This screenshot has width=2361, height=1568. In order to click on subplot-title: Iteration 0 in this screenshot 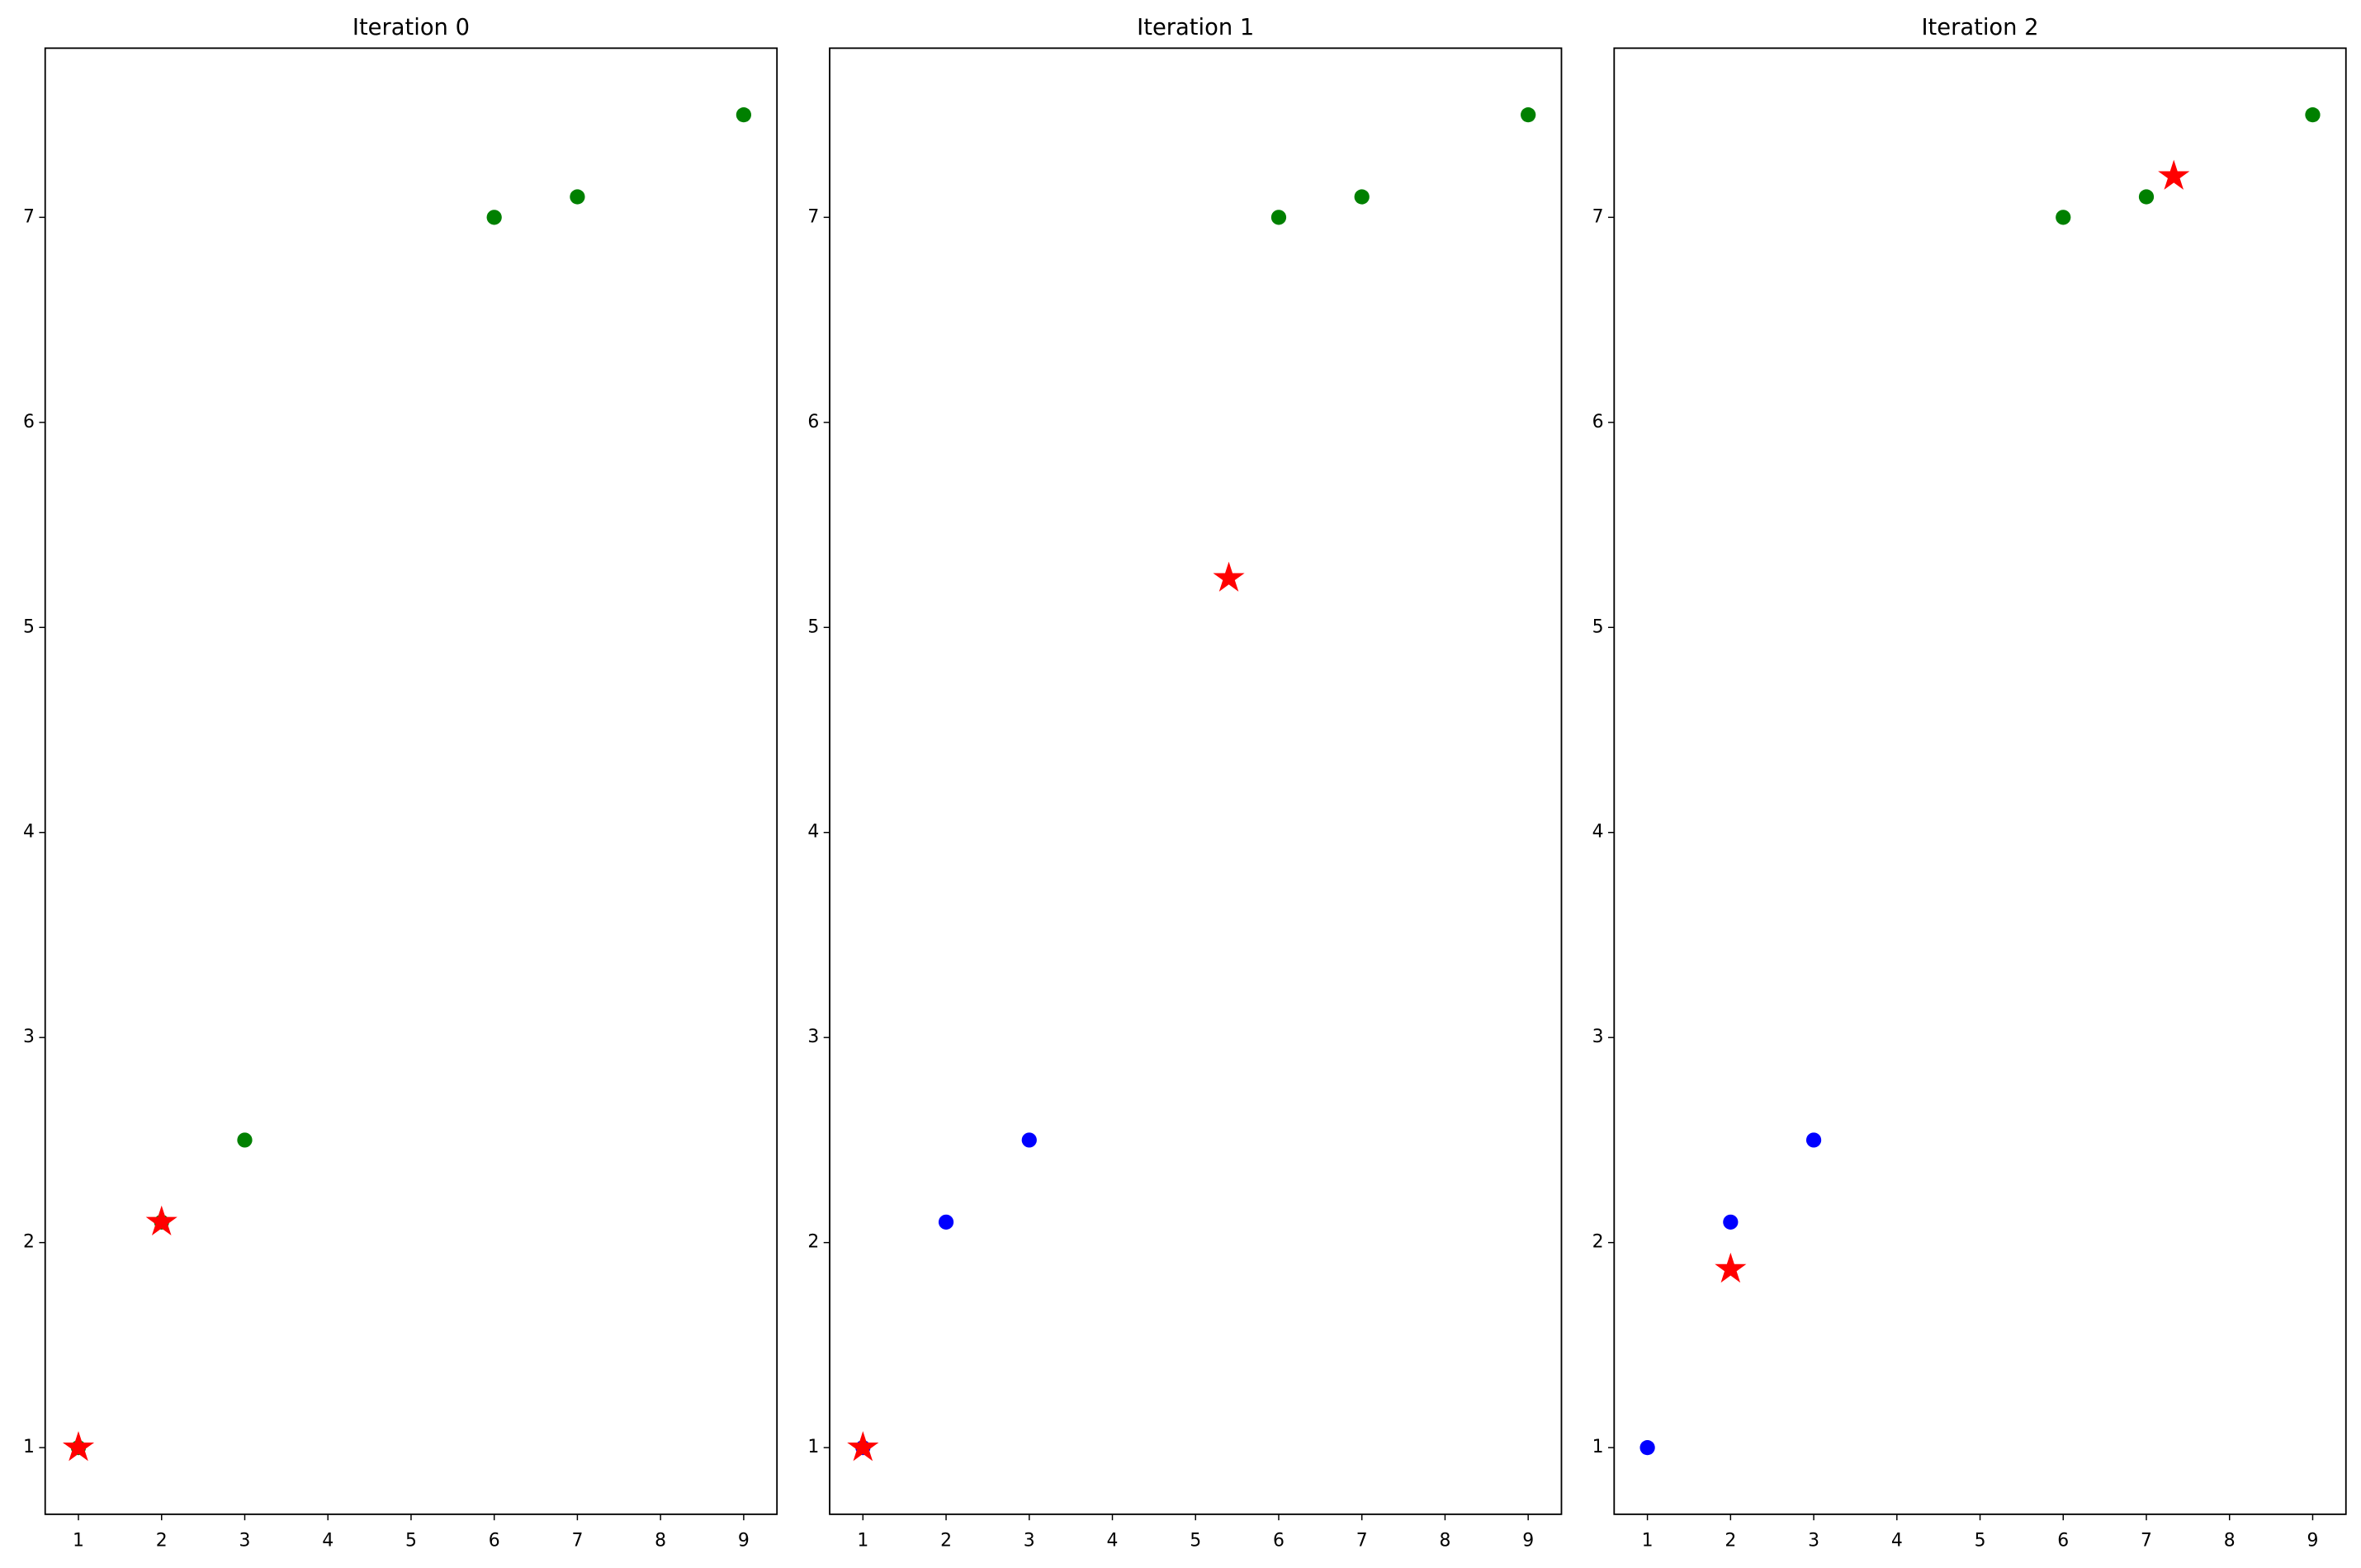, I will do `click(411, 27)`.